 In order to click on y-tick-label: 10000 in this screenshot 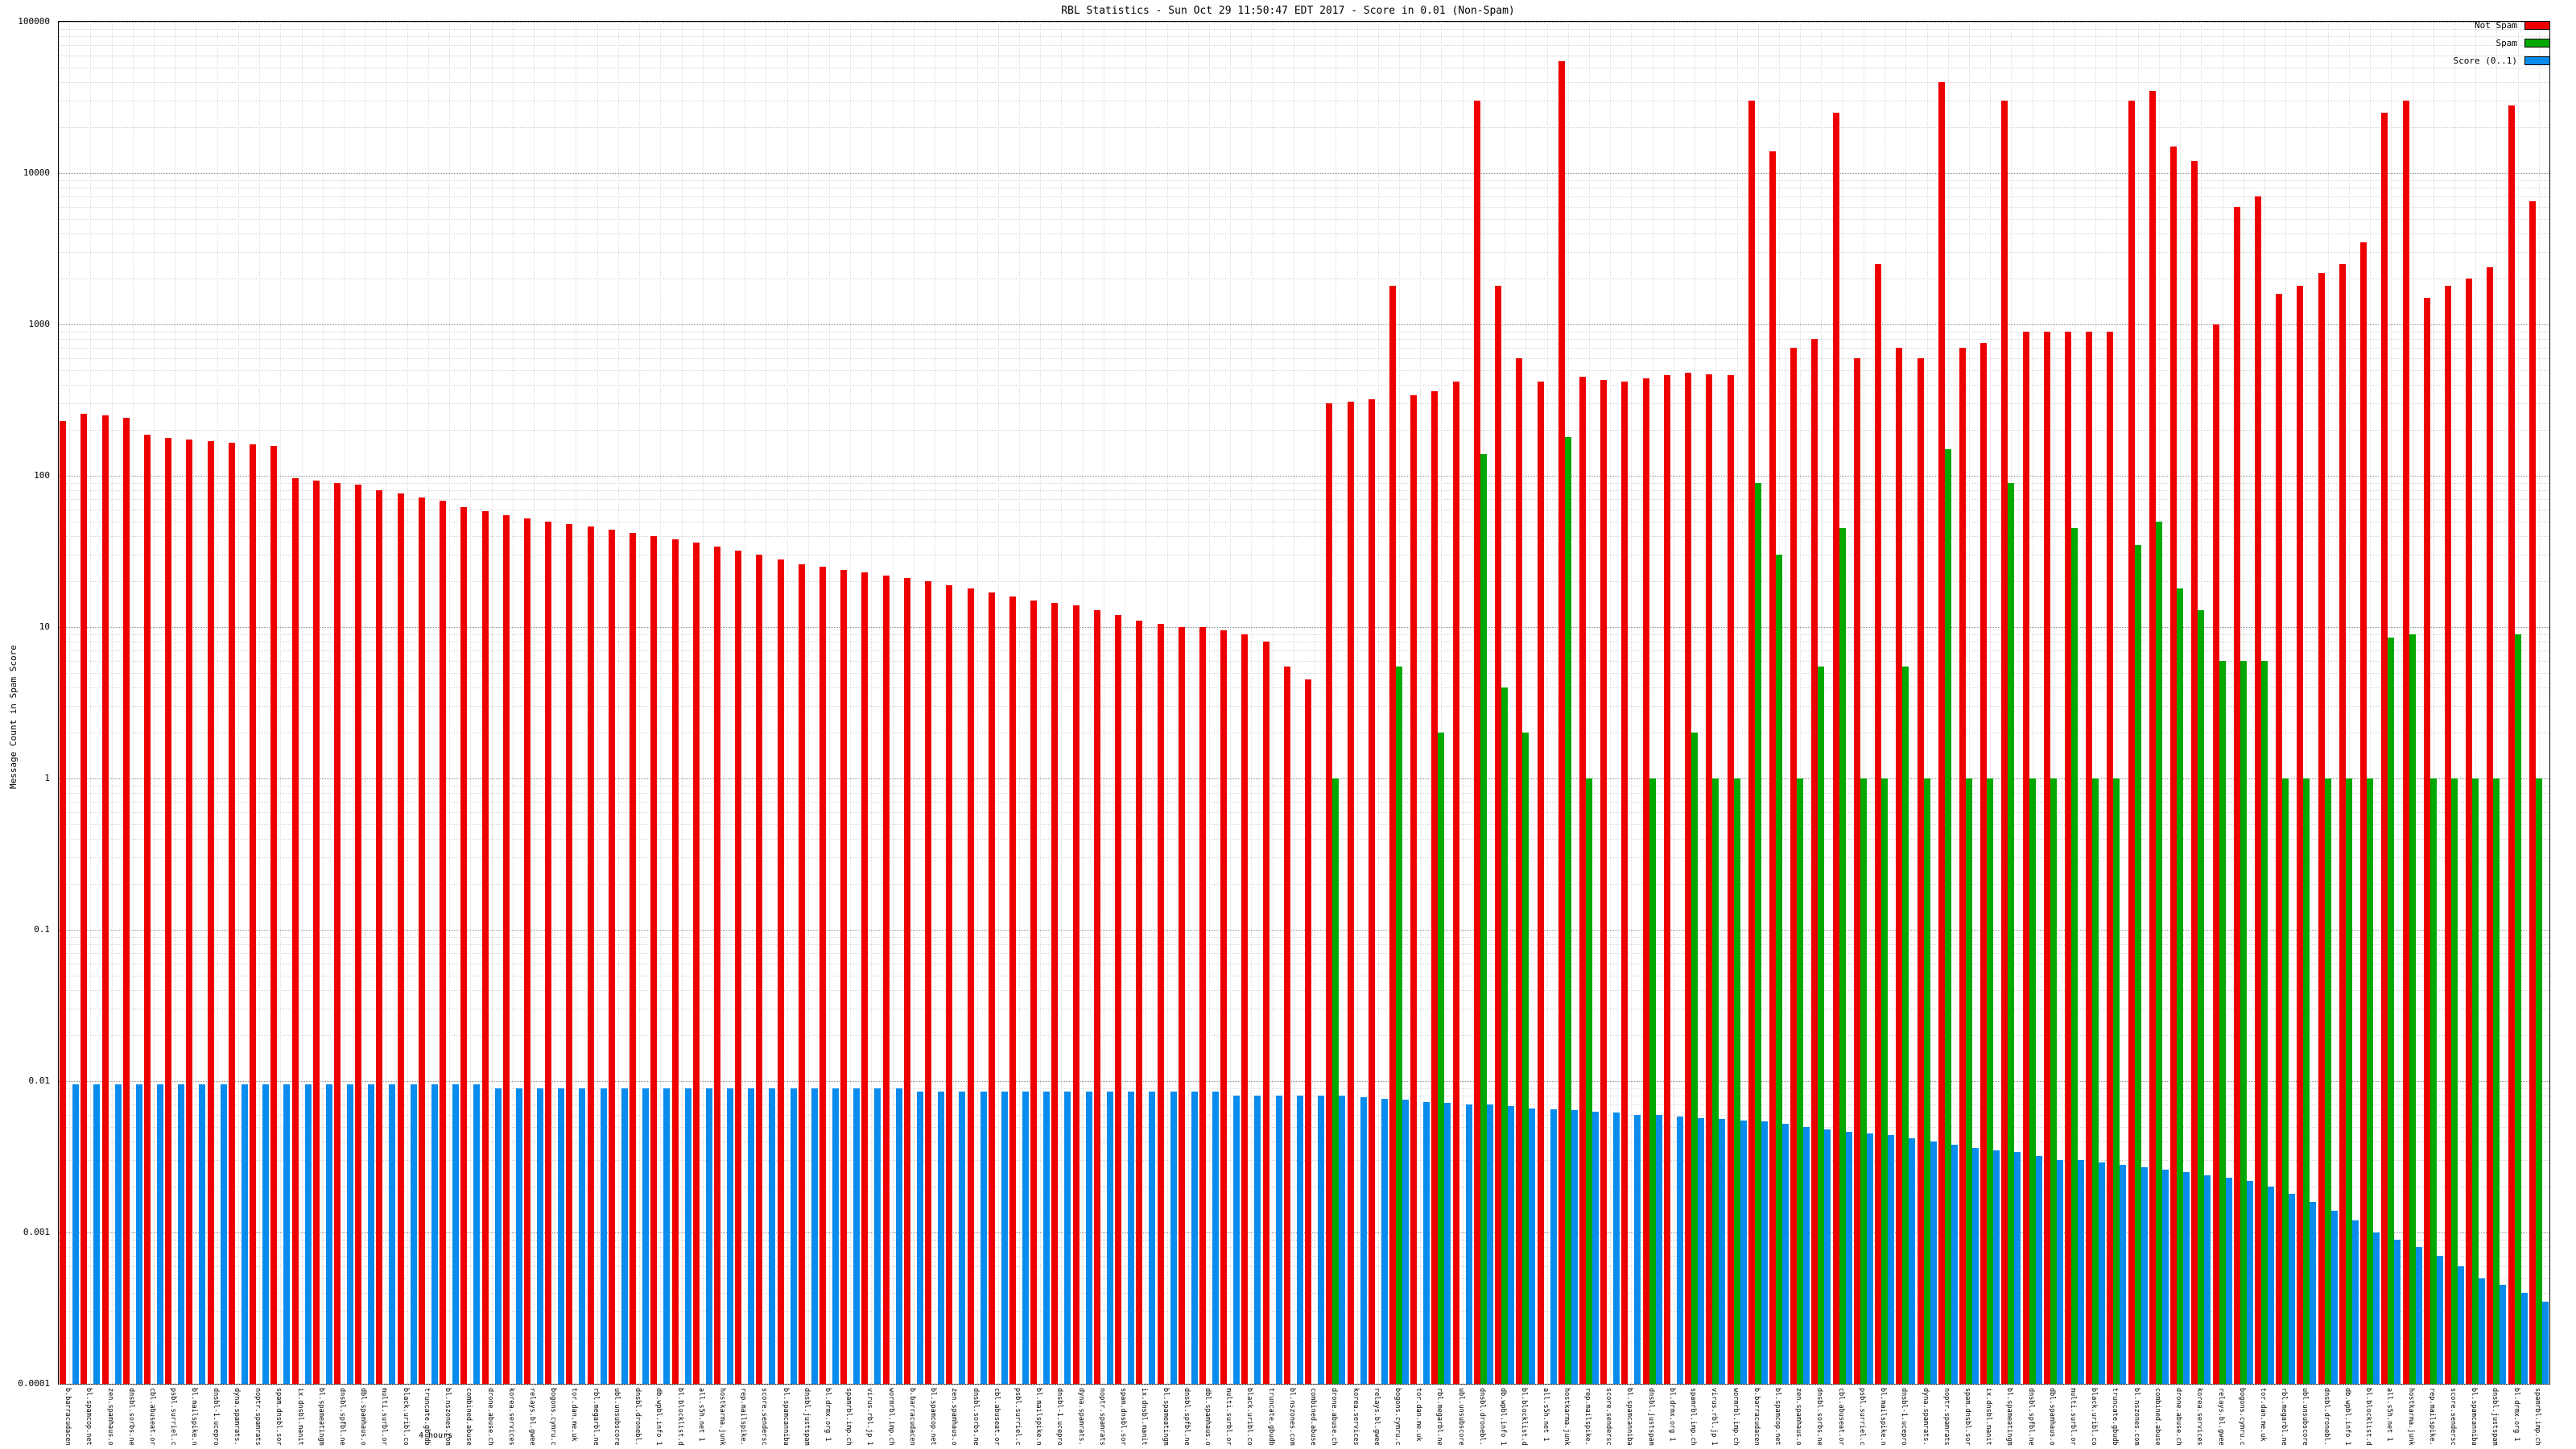, I will do `click(36, 172)`.